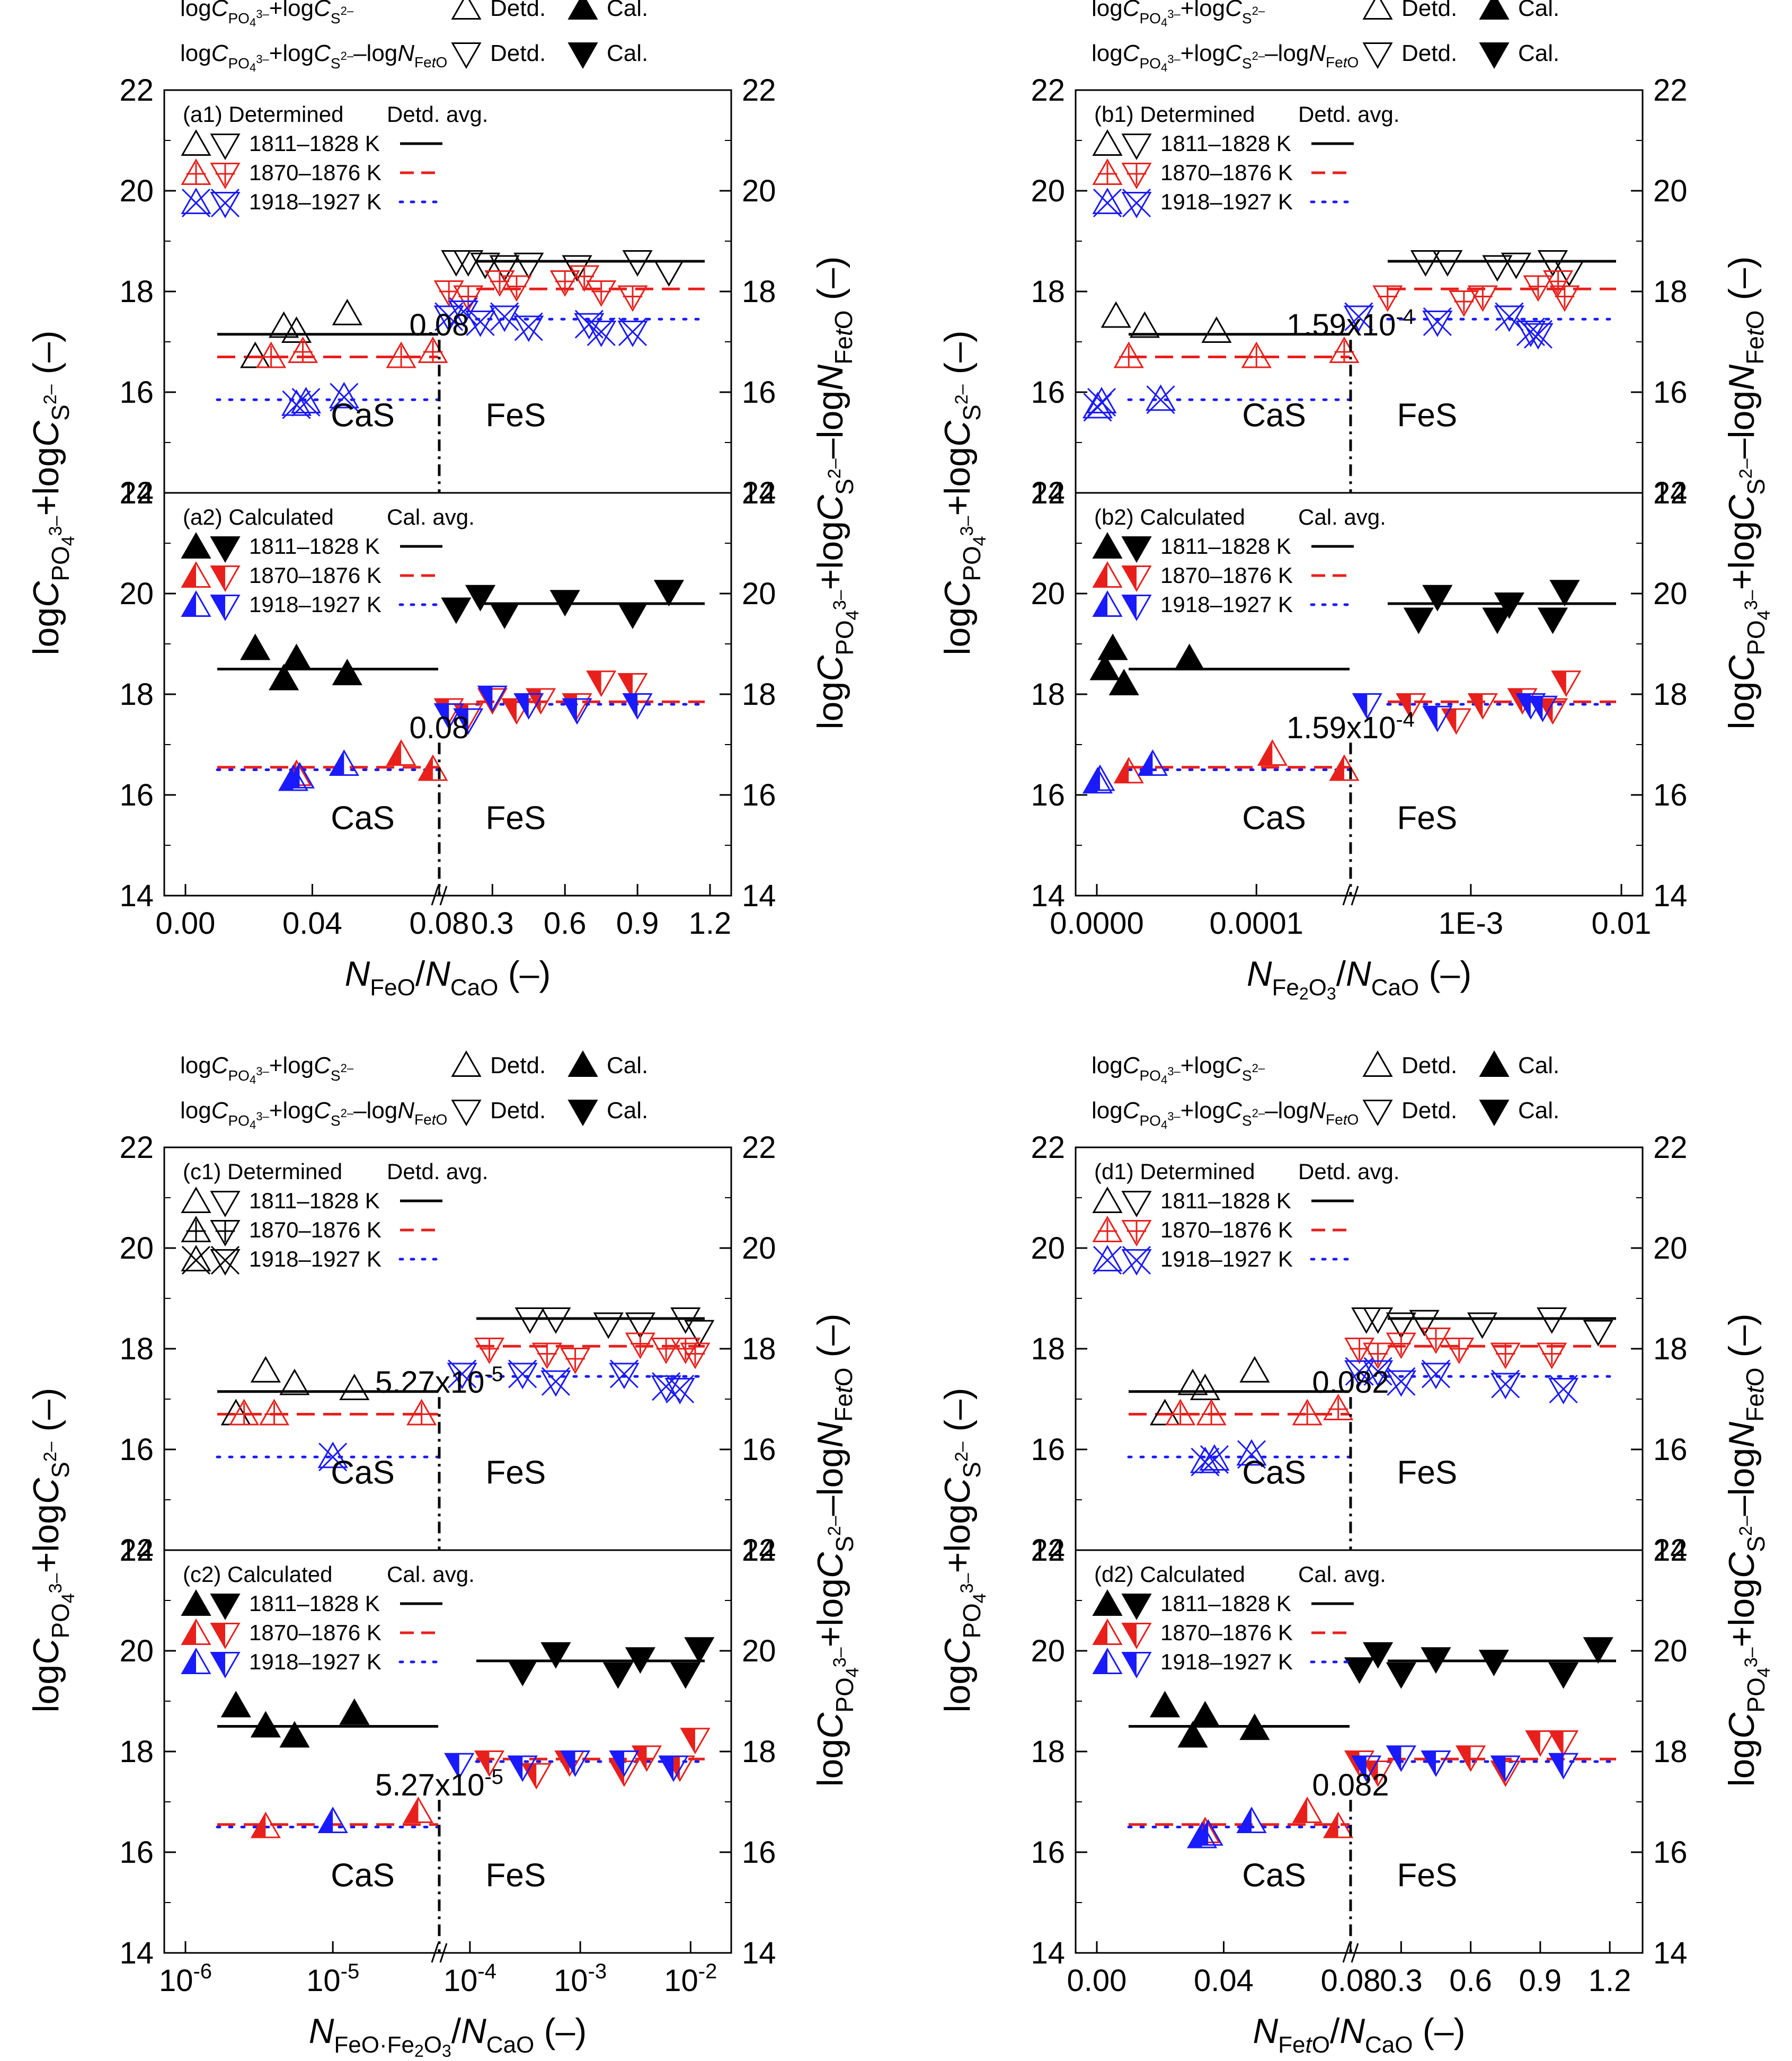 This screenshot has height=2061, width=1792. Describe the element at coordinates (225, 1260) in the screenshot. I see `legend-marker-down-cross-b` at that location.